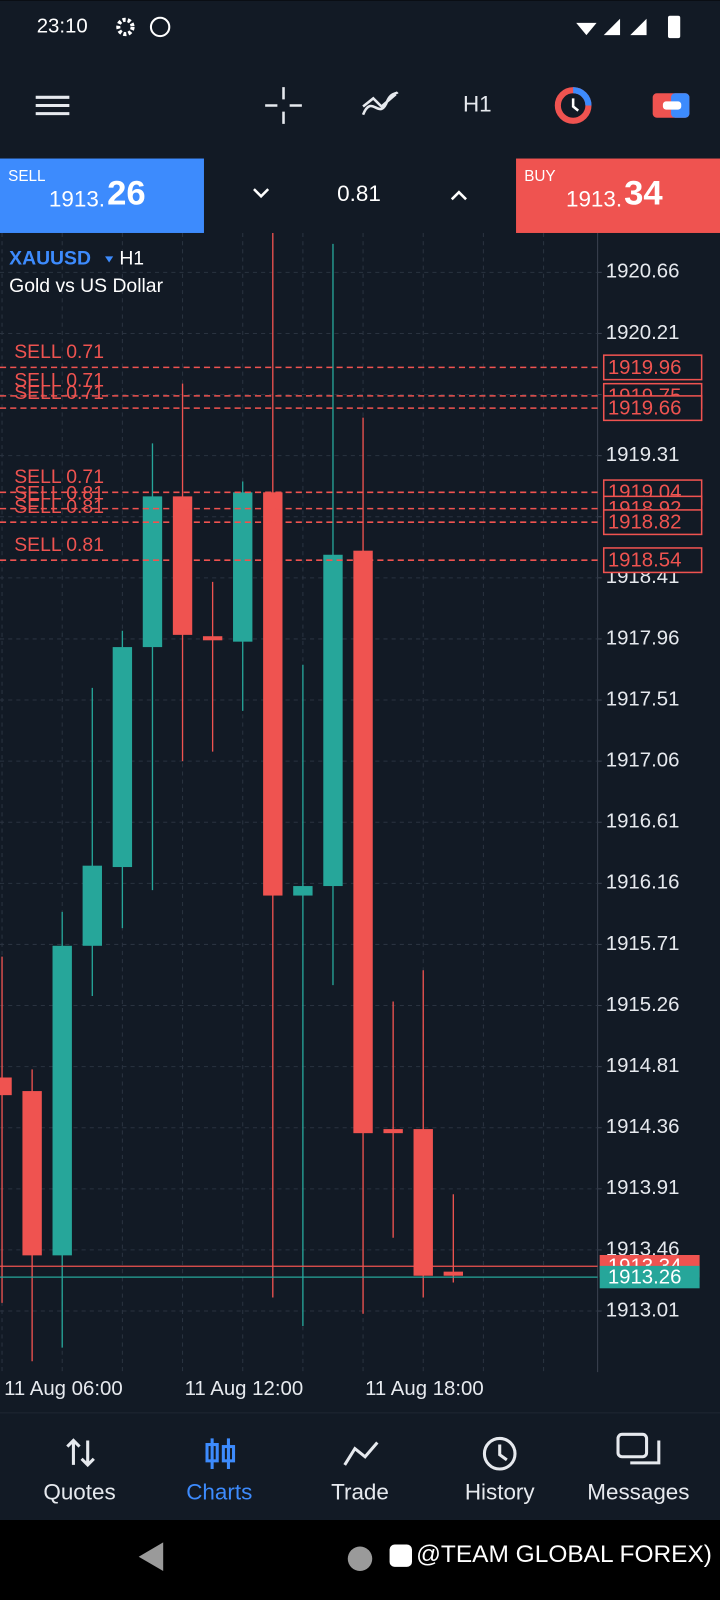 This screenshot has height=1600, width=720. I want to click on y-tick-label: 1915.71, so click(643, 944).